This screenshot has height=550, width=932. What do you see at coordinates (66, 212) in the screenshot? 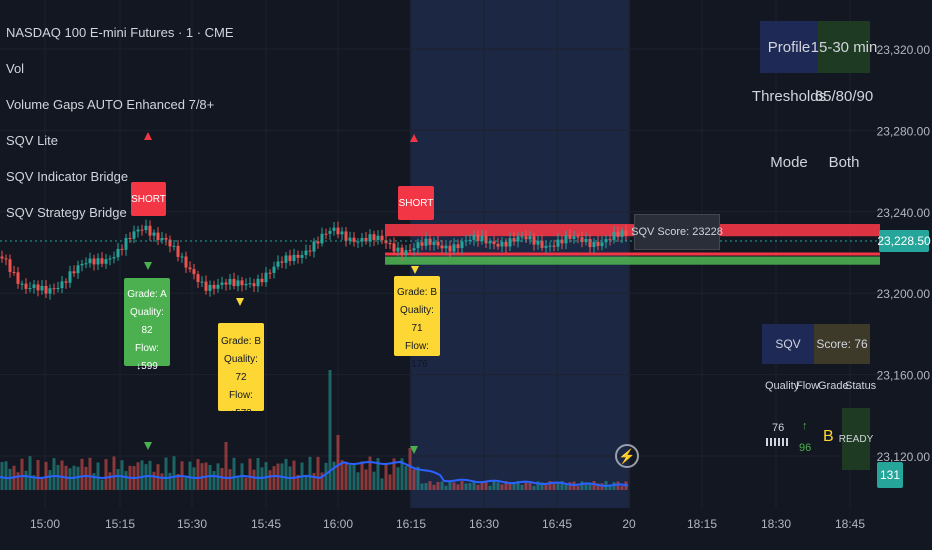
I see `legend-sqv-strategy-bridge: SQV Strategy Bridge` at bounding box center [66, 212].